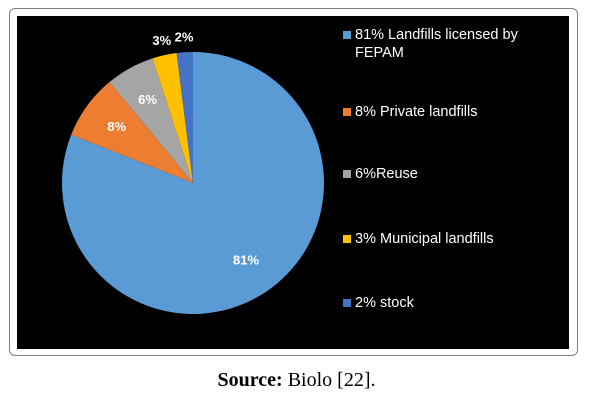 Image resolution: width=593 pixels, height=405 pixels. Describe the element at coordinates (436, 44) in the screenshot. I see `legend-label: 81% Landfills licensed by FEPAM` at that location.